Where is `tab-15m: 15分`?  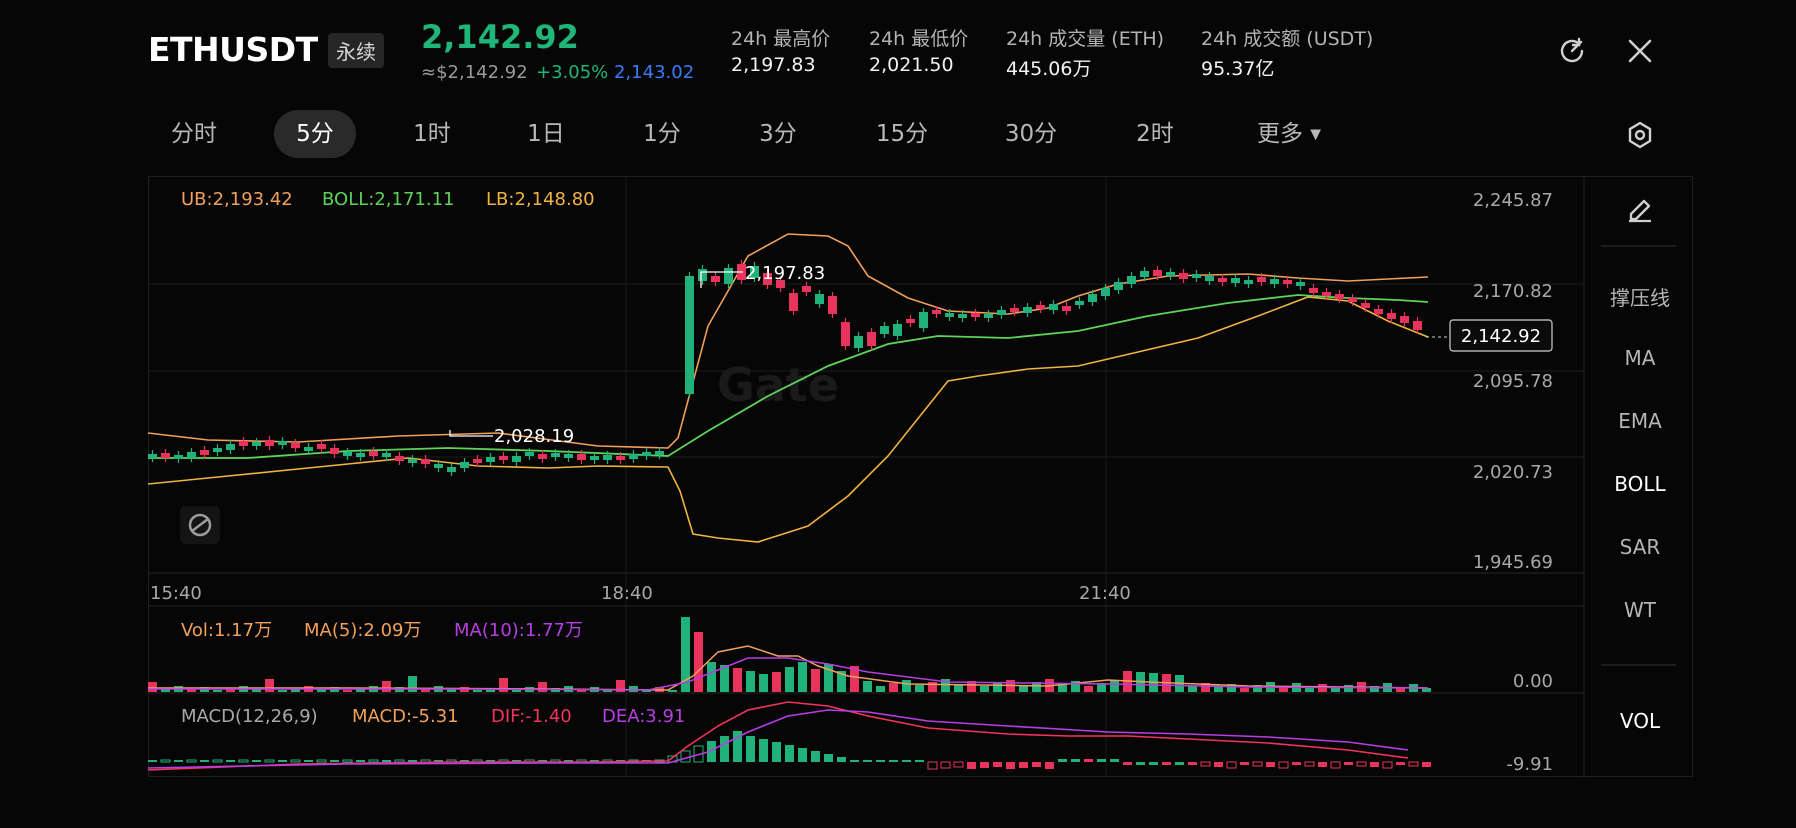 tab-15m: 15分 is located at coordinates (902, 134).